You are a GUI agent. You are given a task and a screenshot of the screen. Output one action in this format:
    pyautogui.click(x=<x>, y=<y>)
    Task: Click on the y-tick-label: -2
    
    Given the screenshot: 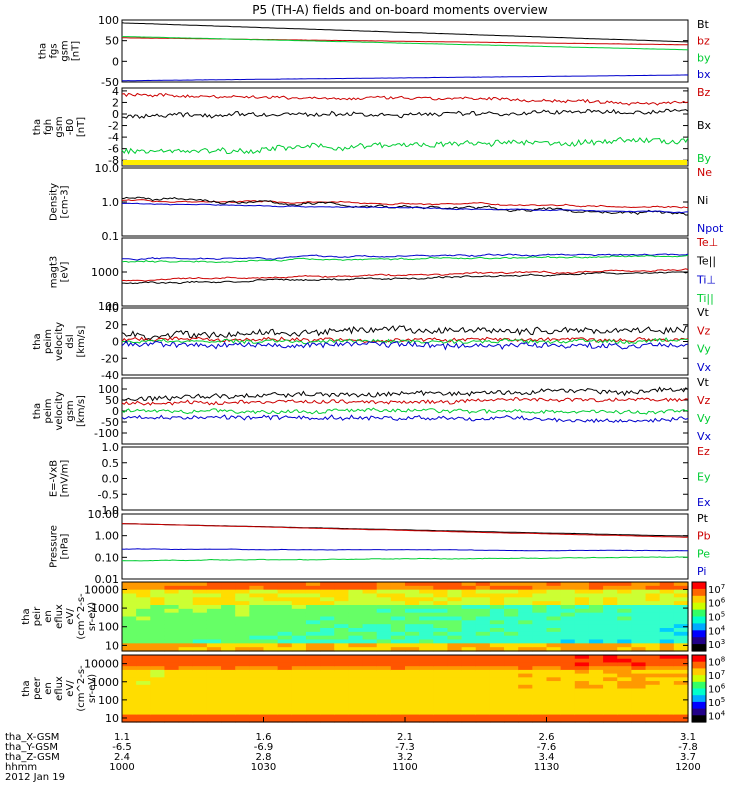 What is the action you would take?
    pyautogui.click(x=113, y=126)
    